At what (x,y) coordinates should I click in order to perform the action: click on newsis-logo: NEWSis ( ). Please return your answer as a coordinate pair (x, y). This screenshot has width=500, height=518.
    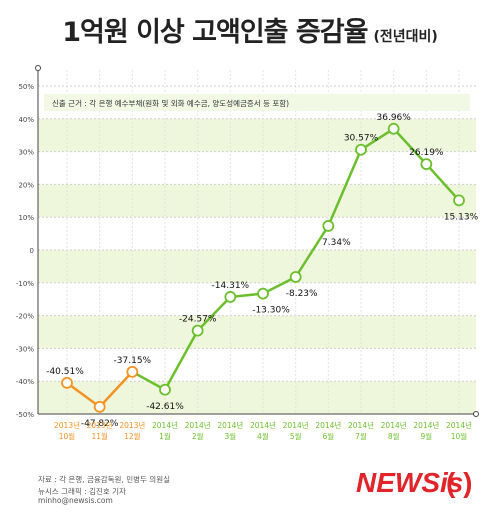
    Looking at the image, I should click on (414, 482).